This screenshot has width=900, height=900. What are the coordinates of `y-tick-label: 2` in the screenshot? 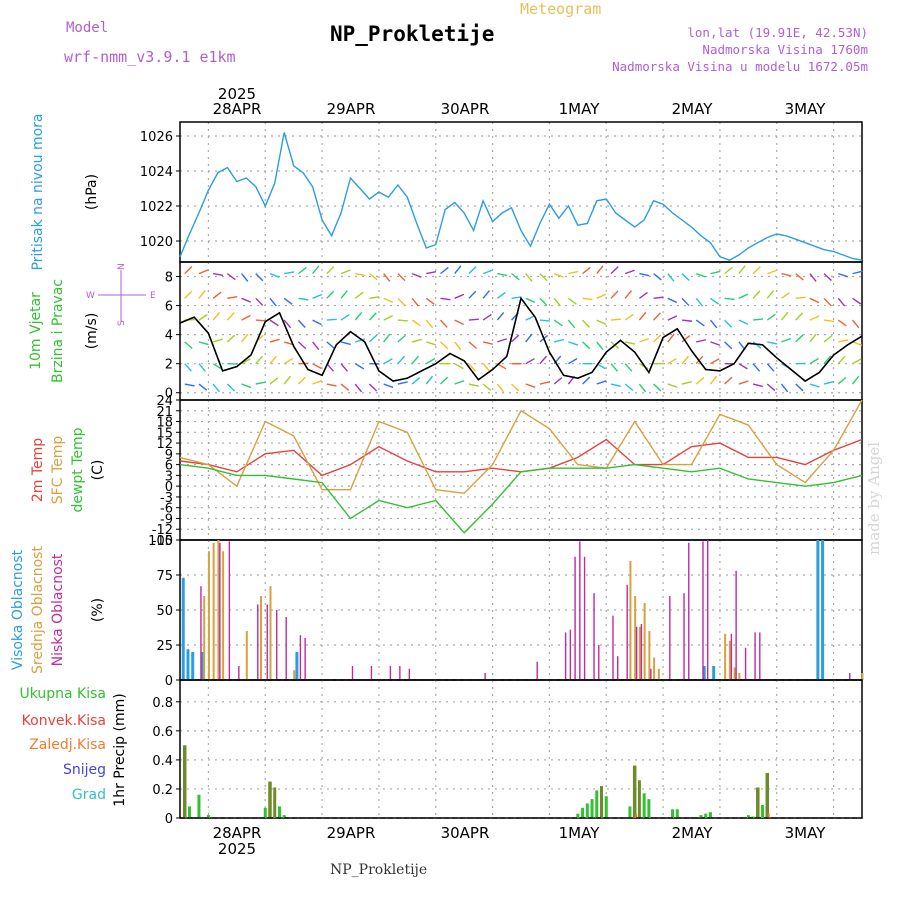 It's located at (169, 365).